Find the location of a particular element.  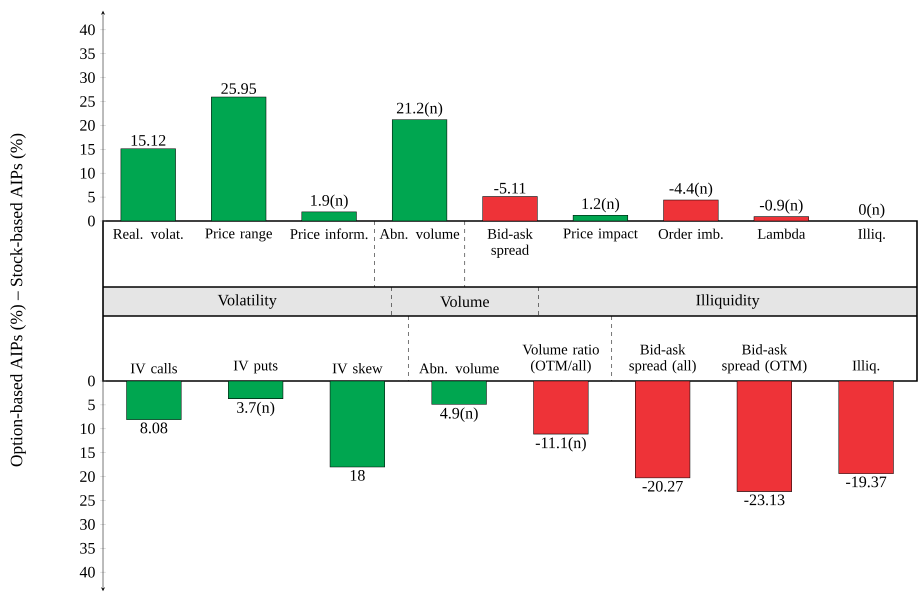

x-tick-label: Price impact is located at coordinates (600, 235).